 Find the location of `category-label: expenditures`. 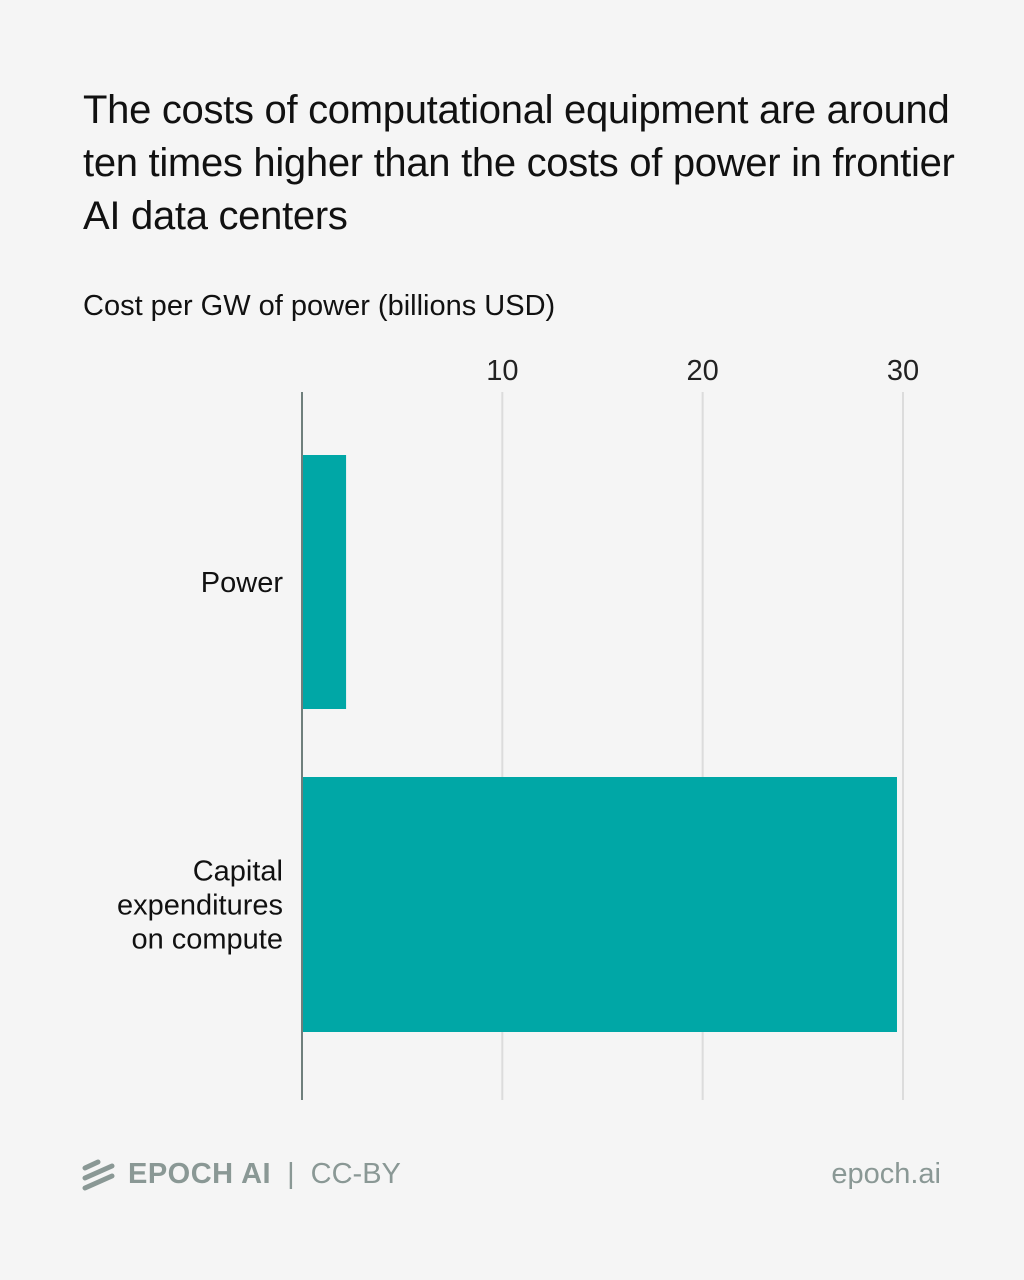

category-label: expenditures is located at coordinates (200, 906).